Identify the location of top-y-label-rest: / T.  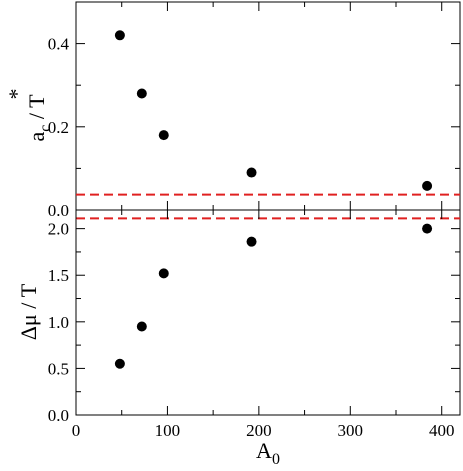
(36, 109).